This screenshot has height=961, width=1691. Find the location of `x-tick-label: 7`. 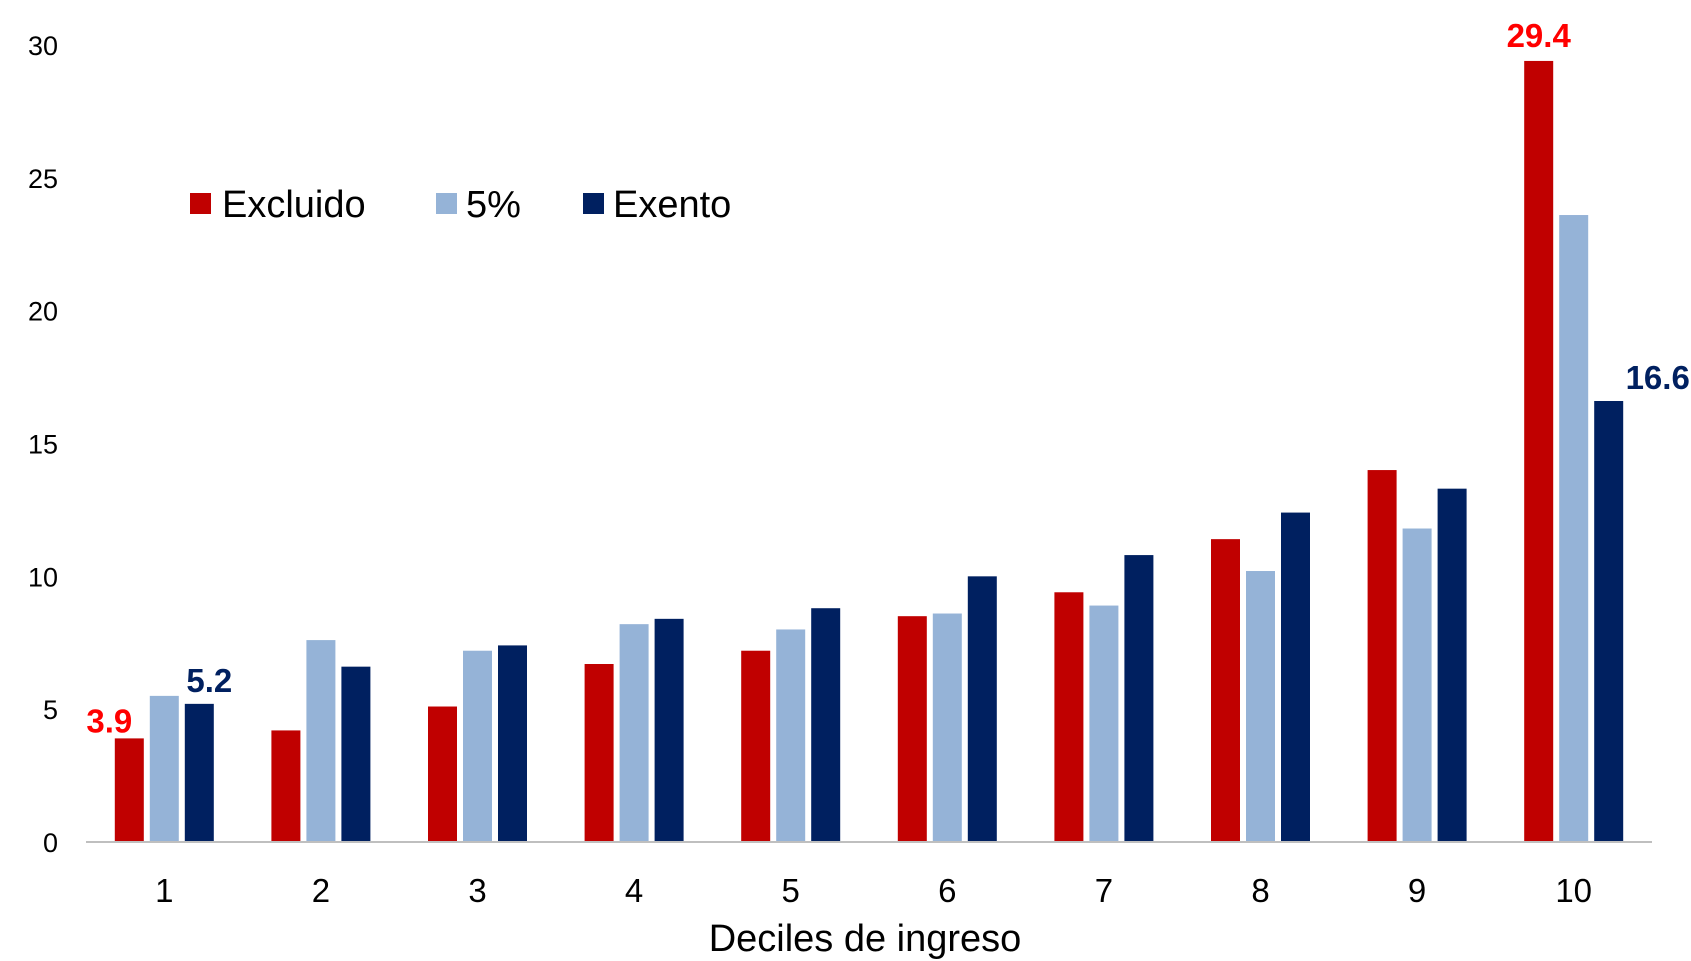

x-tick-label: 7 is located at coordinates (1104, 890).